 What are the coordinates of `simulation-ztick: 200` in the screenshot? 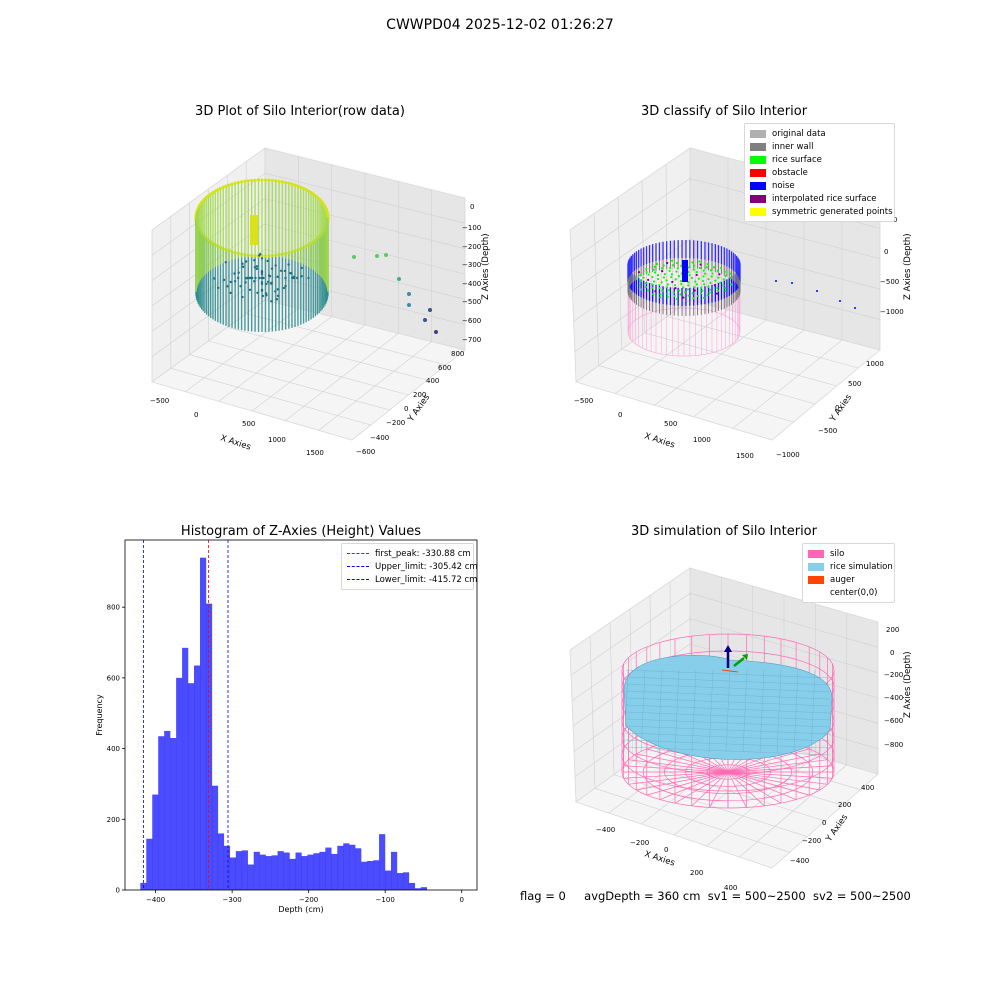 It's located at (892, 630).